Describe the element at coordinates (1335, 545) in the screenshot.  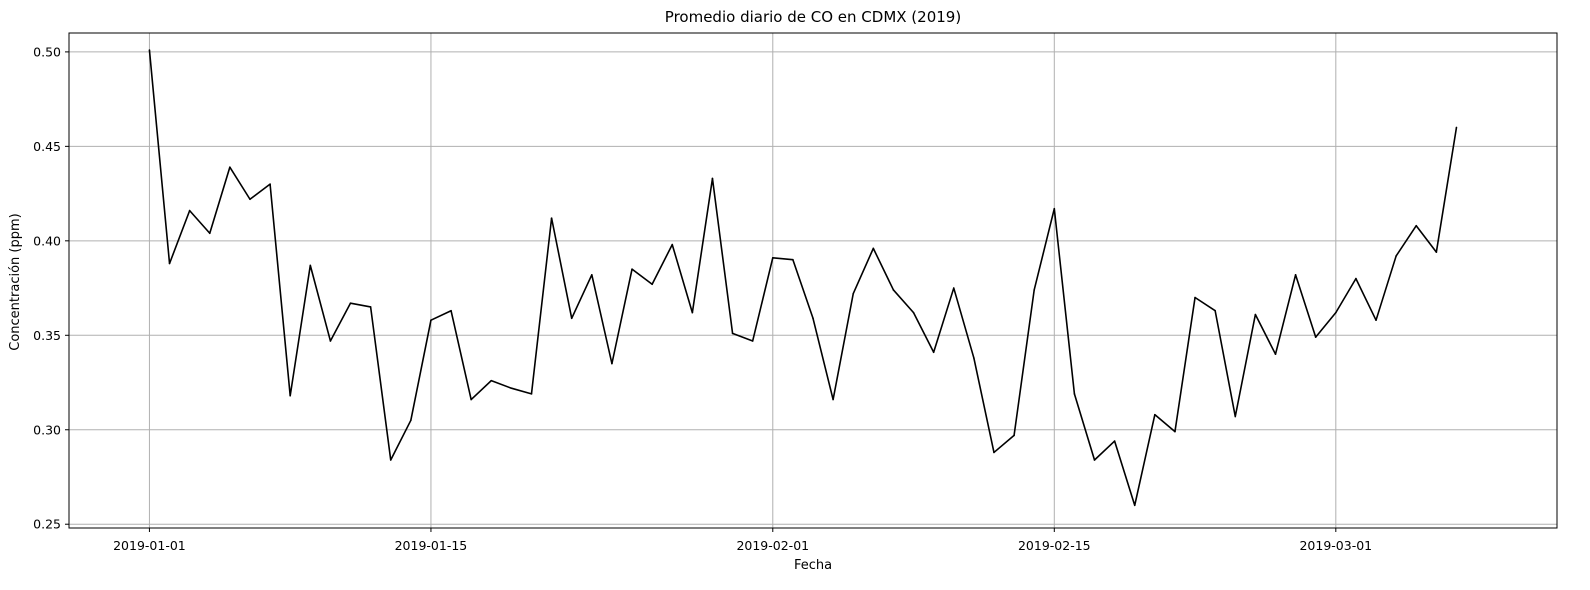
I see `x-tick-label: 2019-03-01` at that location.